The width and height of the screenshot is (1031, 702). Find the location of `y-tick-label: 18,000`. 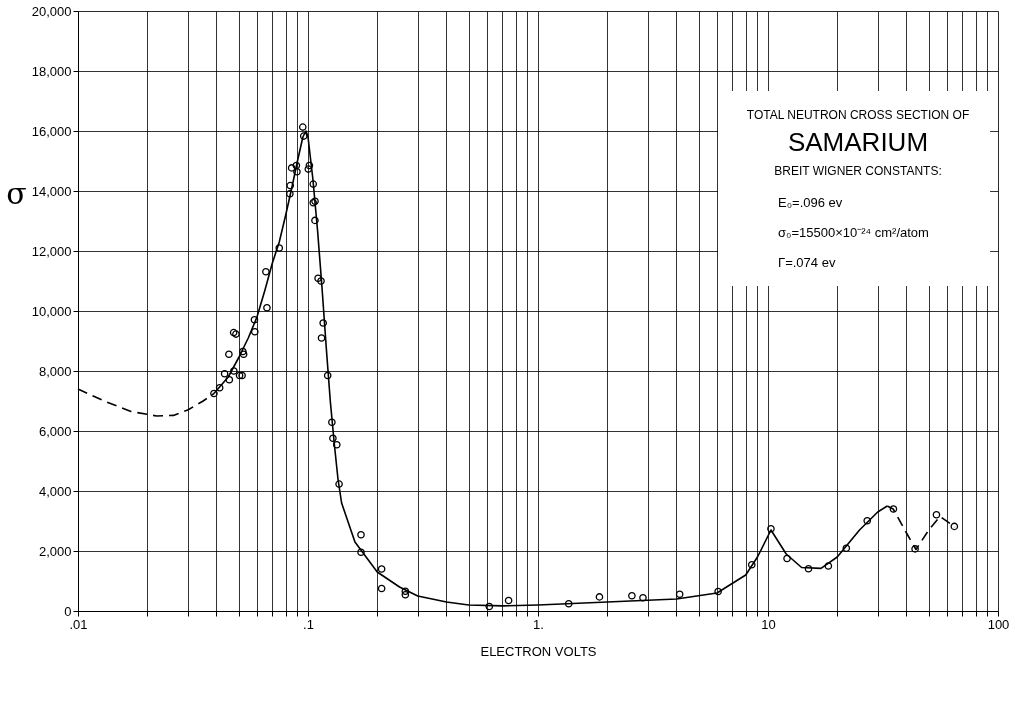

y-tick-label: 18,000 is located at coordinates (51, 71).